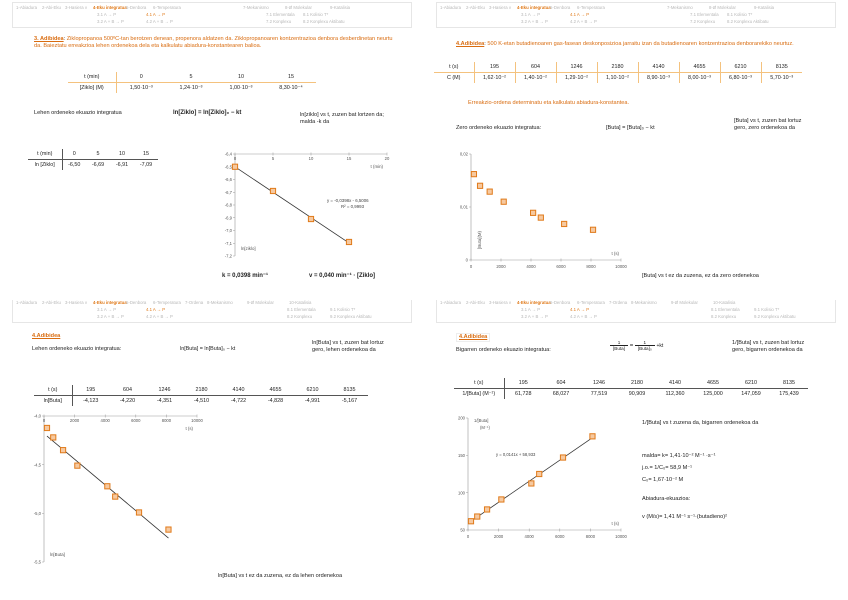 Image resolution: width=848 pixels, height=600 pixels. What do you see at coordinates (77, 349) in the screenshot?
I see `equation-label: Lehen ordeneko ekuazio integratua:` at bounding box center [77, 349].